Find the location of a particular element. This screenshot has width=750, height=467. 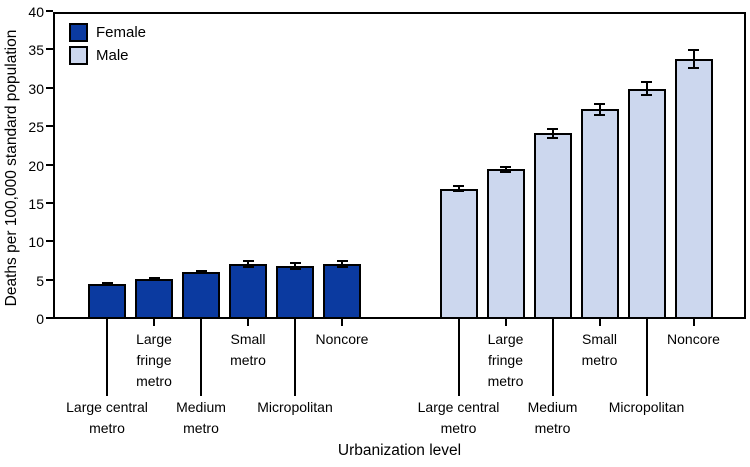

x-axis-title: Urbanization level is located at coordinates (399, 450).